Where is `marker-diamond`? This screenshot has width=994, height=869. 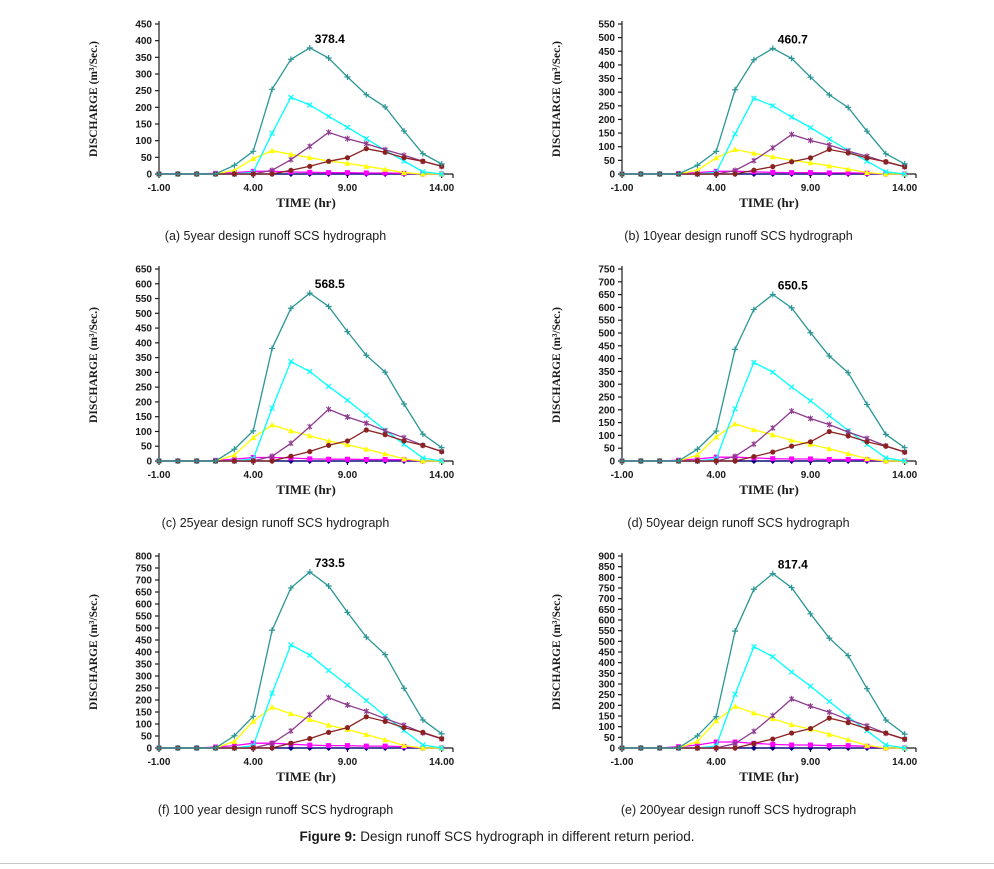
marker-diamond is located at coordinates (753, 748).